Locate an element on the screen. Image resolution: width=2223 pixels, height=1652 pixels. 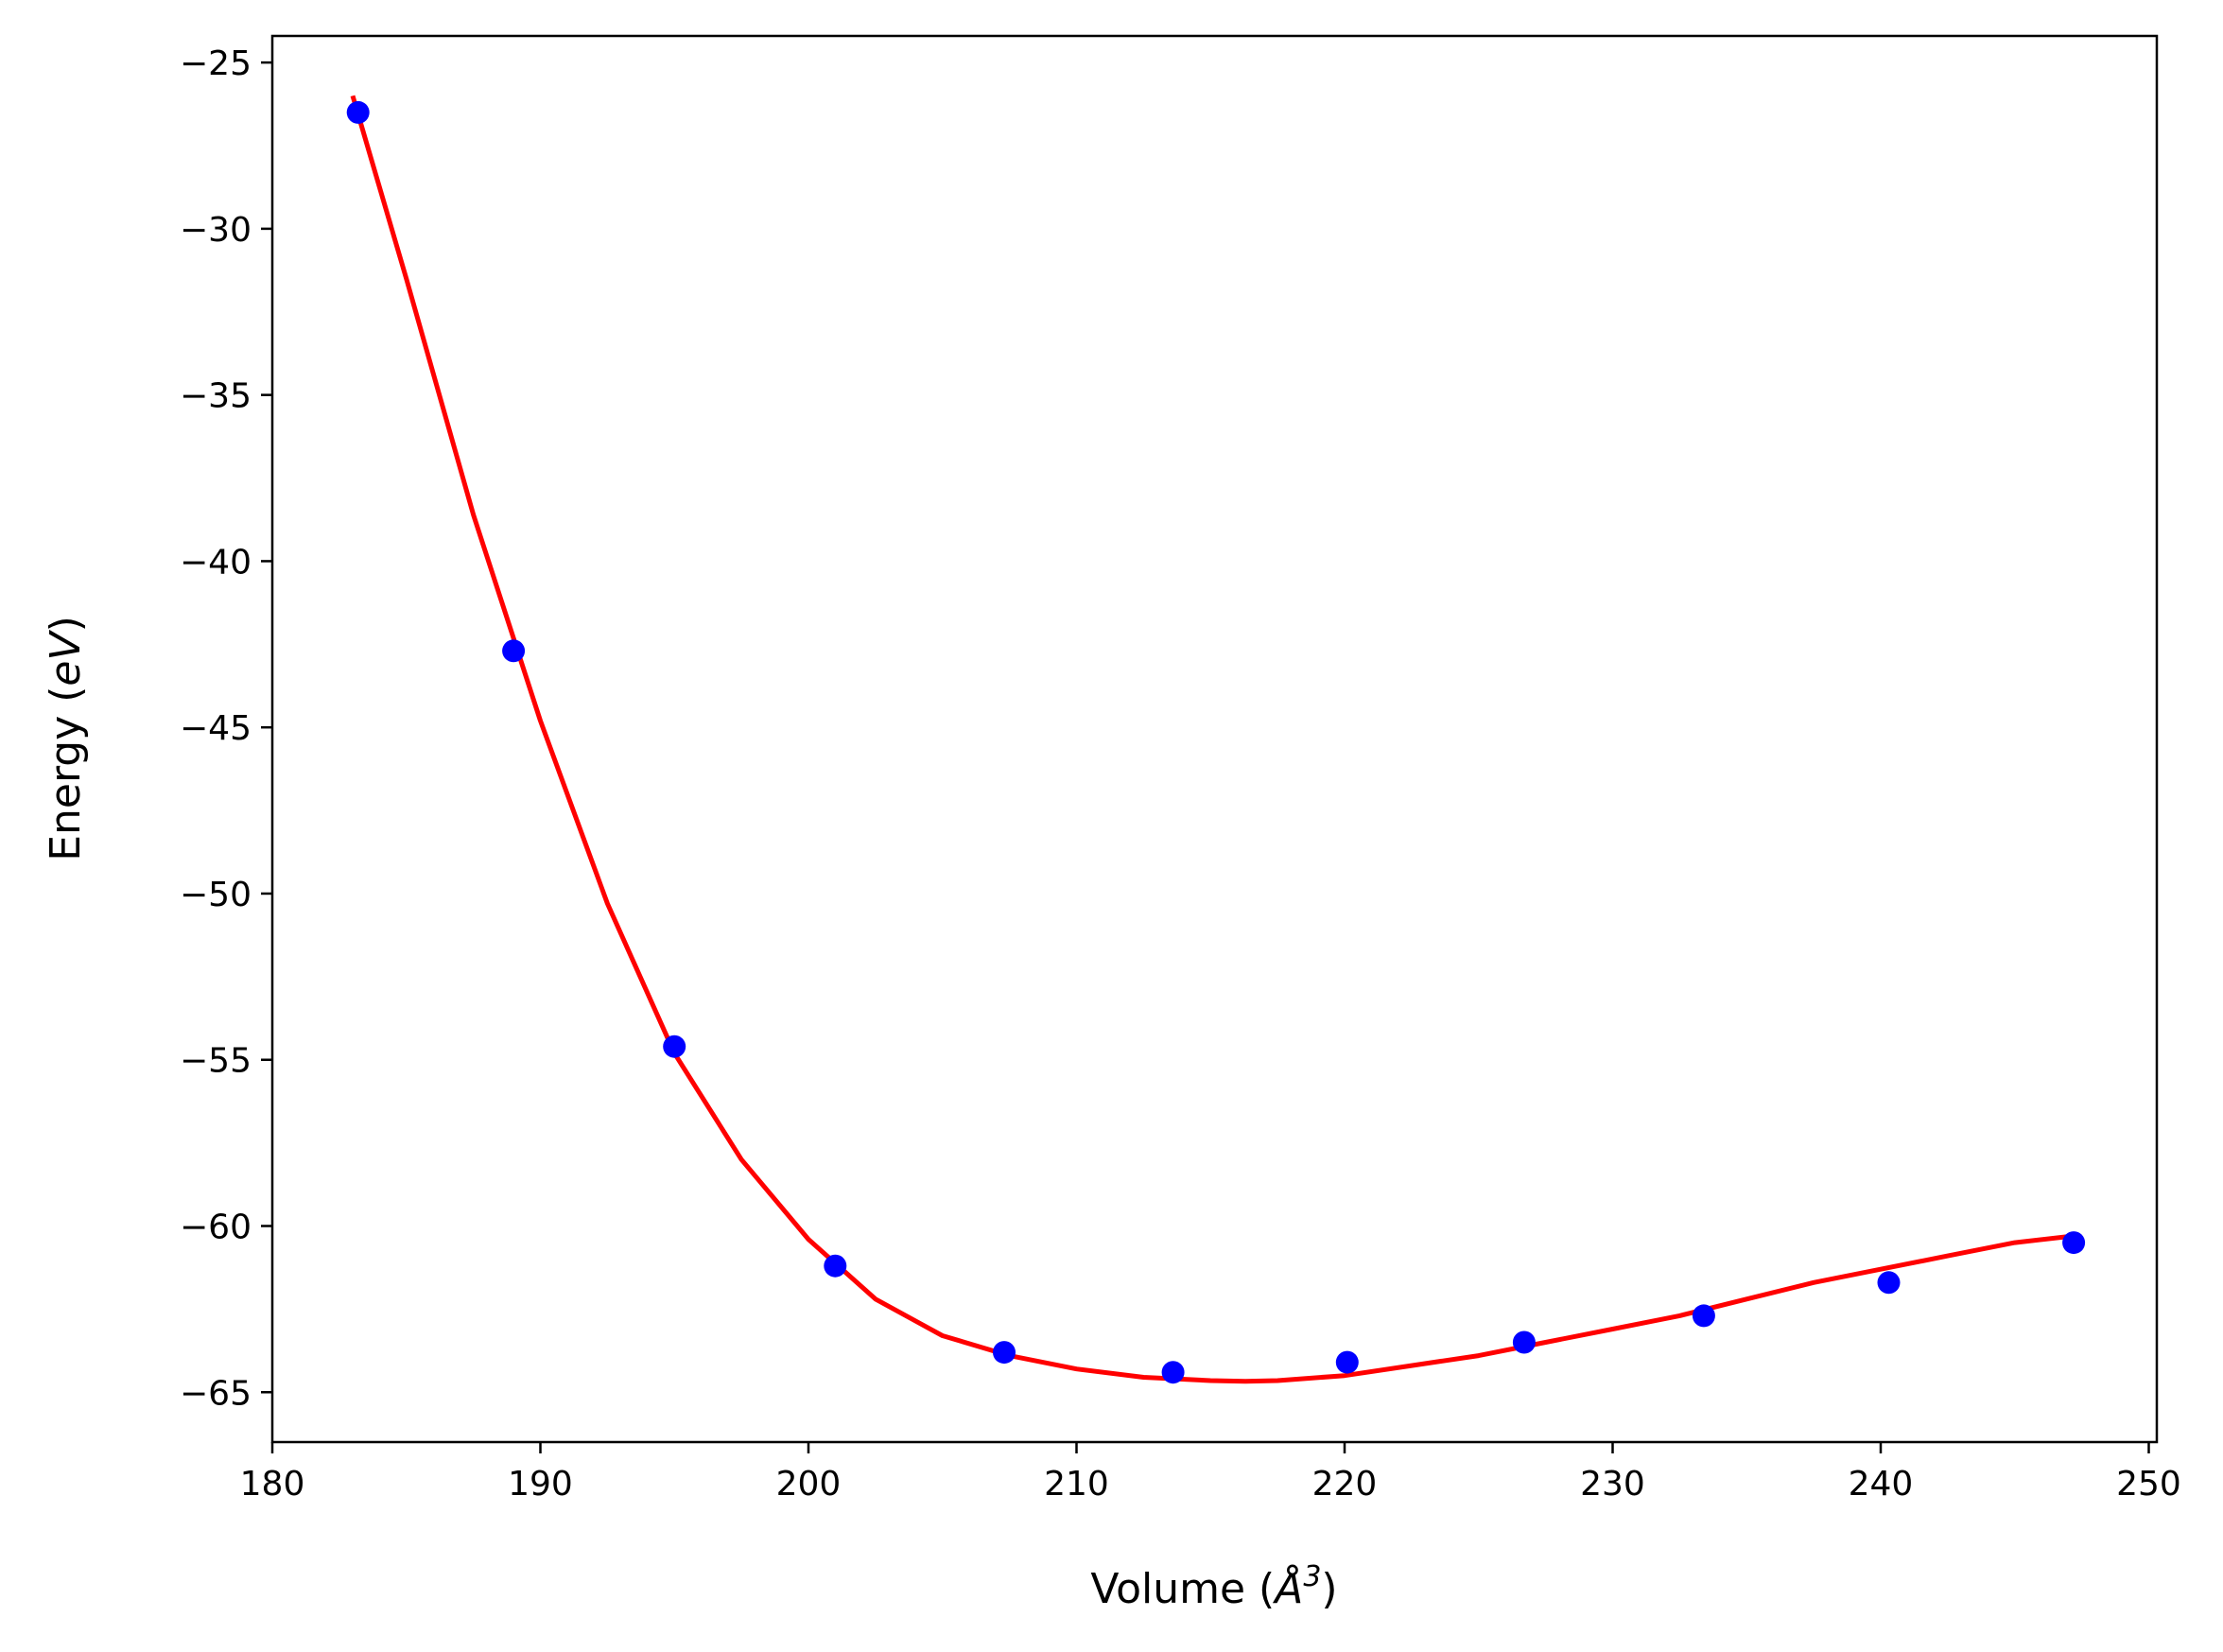
y-axis-label: Energy (eV) is located at coordinates (66, 738).